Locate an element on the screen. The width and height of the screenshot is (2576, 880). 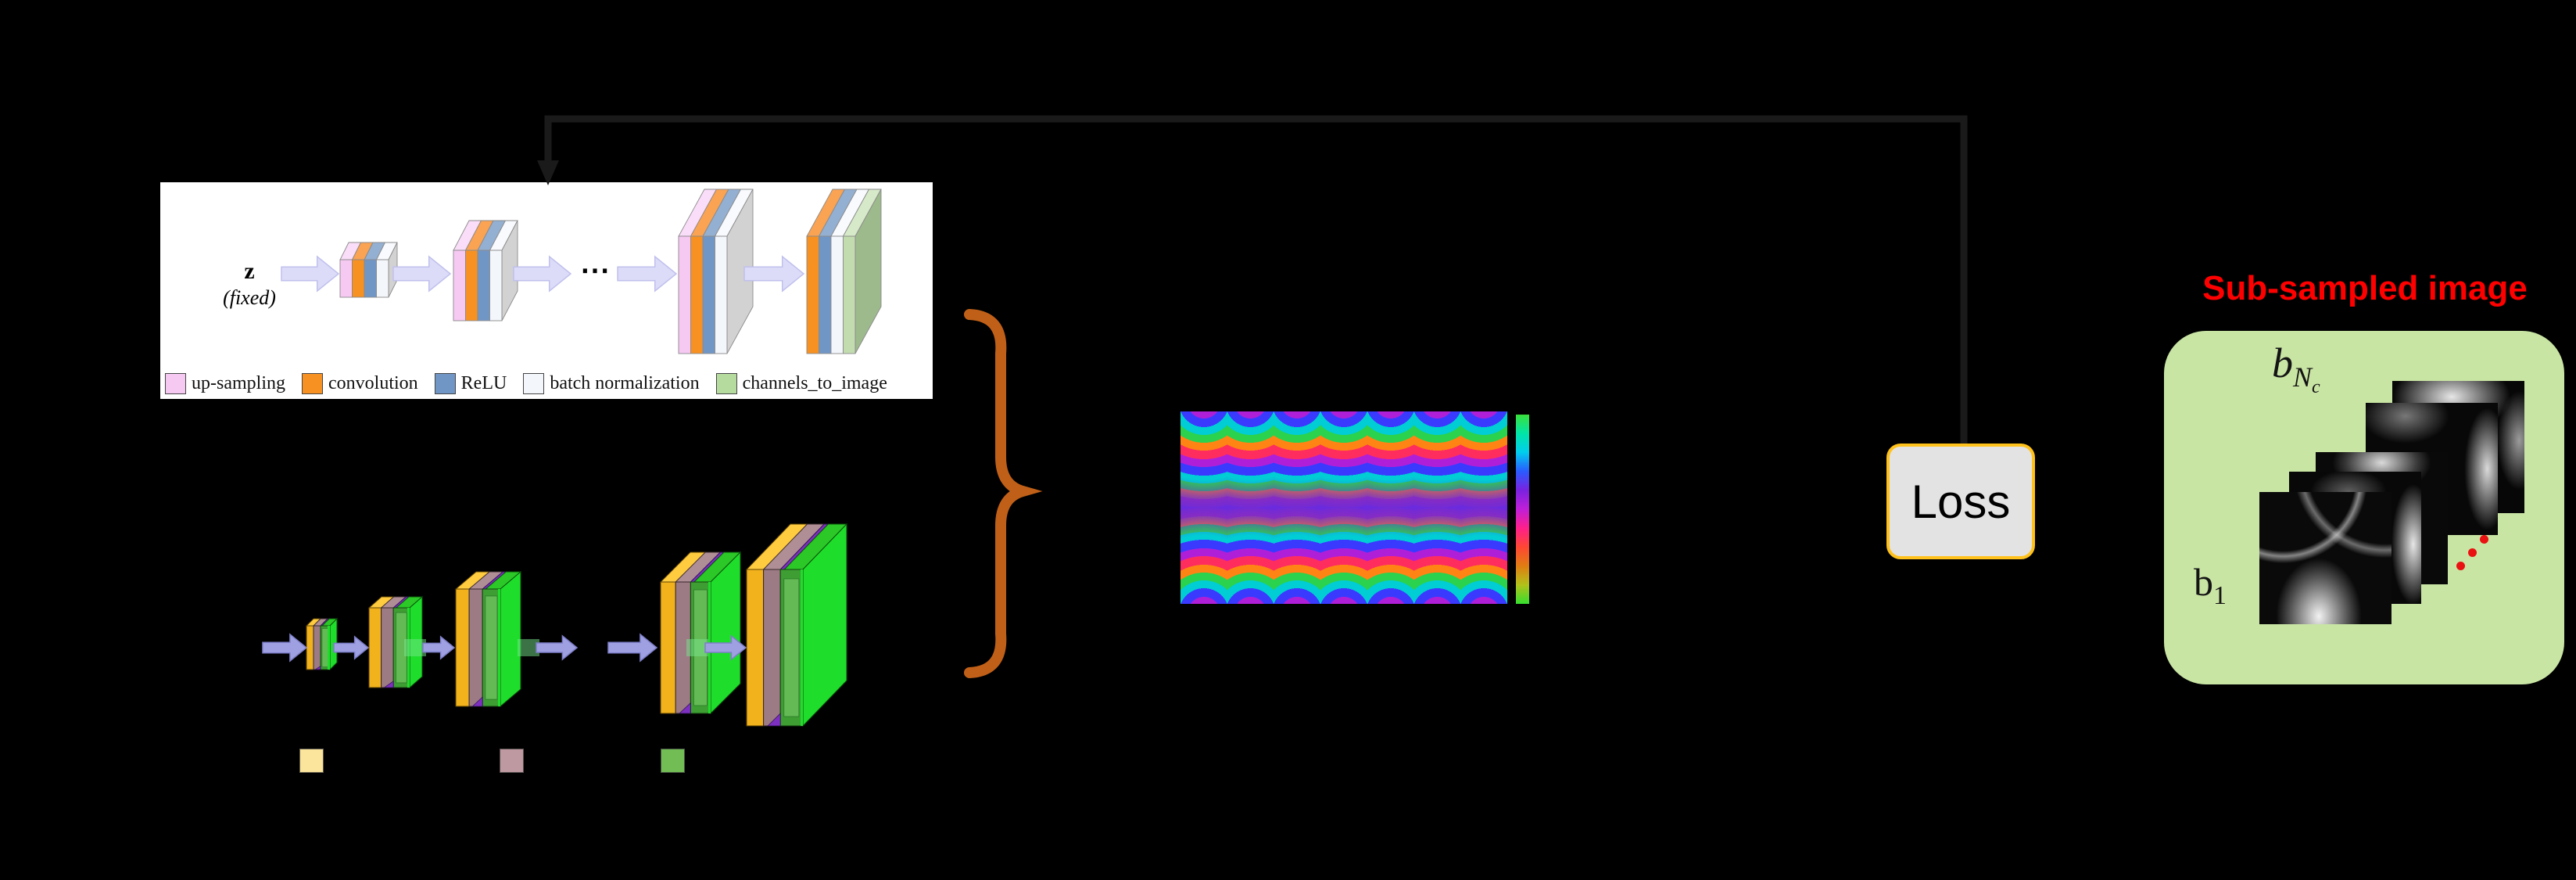
legend-item: convolution is located at coordinates (360, 383).